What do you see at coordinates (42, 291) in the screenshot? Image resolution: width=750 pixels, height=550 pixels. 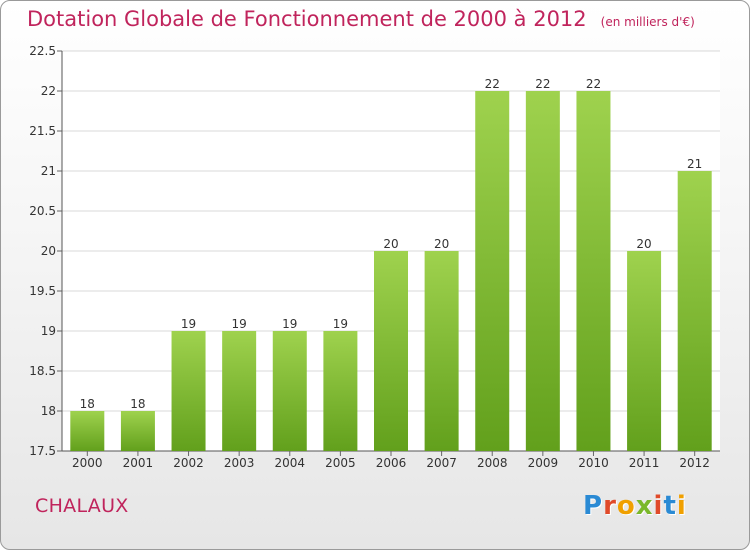 I see `y-tick-label: 19.5` at bounding box center [42, 291].